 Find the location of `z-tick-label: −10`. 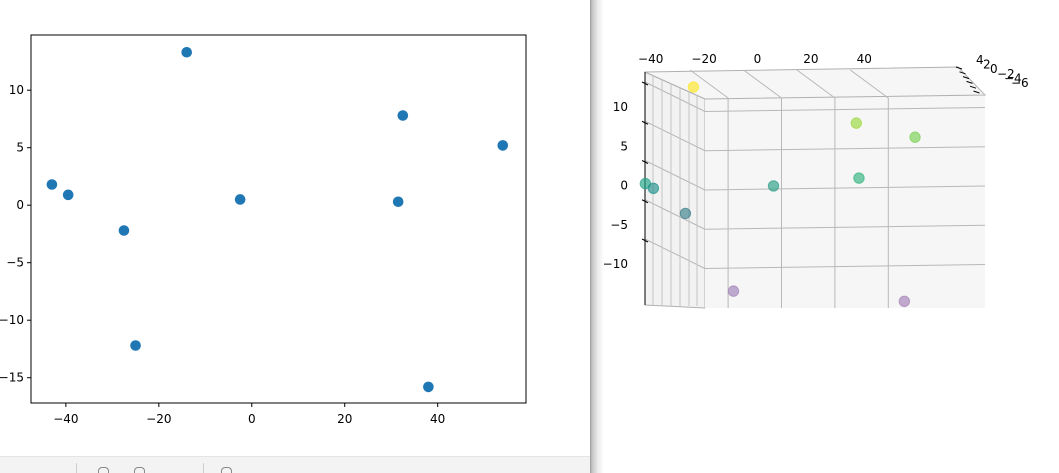

z-tick-label: −10 is located at coordinates (616, 264).